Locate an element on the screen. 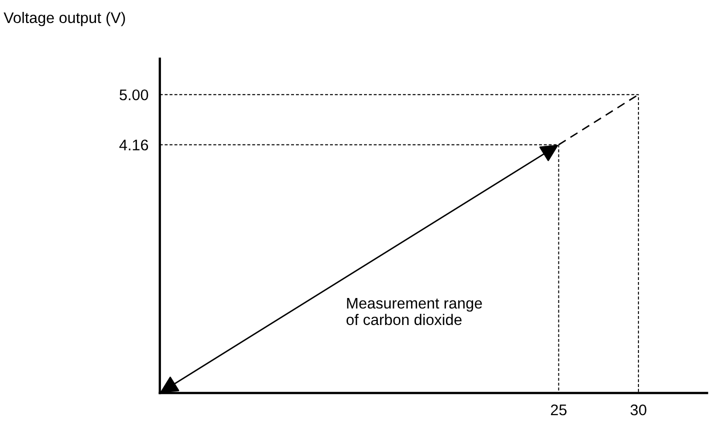 The height and width of the screenshot is (423, 720). y-tick-label: 4.16 is located at coordinates (133, 145).